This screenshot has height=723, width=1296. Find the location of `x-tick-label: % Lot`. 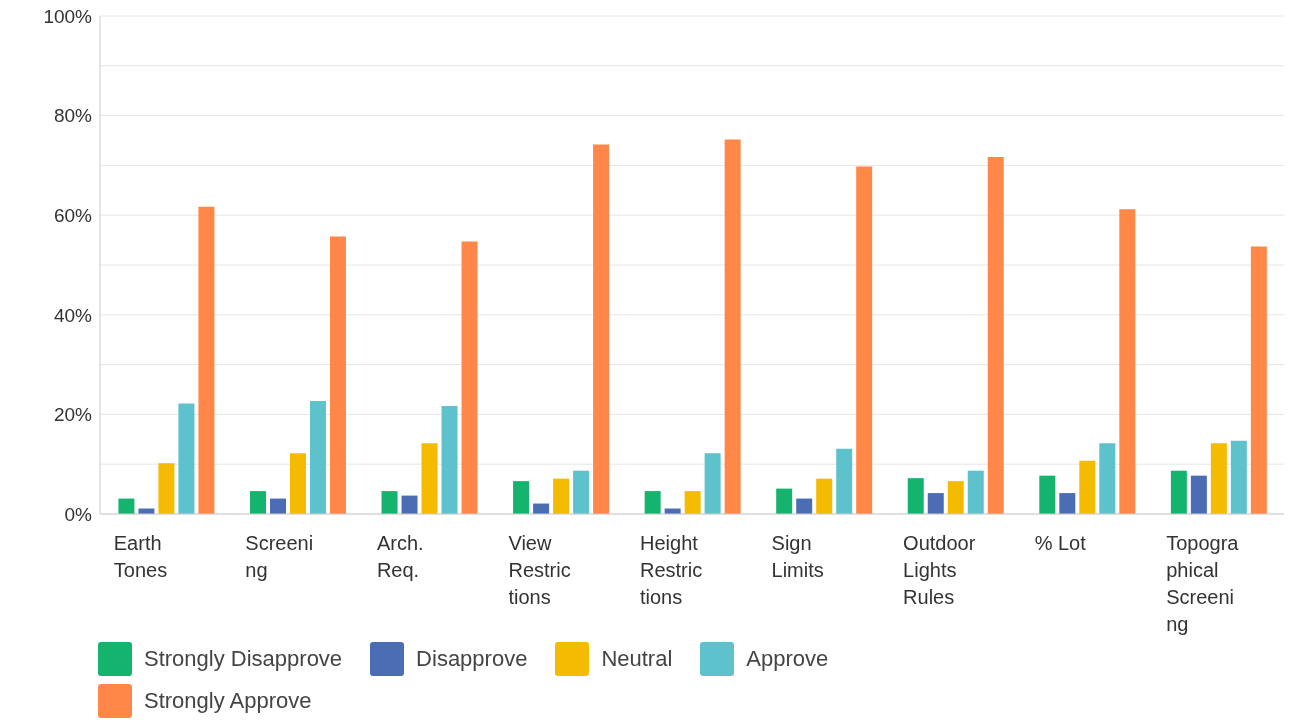

x-tick-label: % Lot is located at coordinates (1060, 543).